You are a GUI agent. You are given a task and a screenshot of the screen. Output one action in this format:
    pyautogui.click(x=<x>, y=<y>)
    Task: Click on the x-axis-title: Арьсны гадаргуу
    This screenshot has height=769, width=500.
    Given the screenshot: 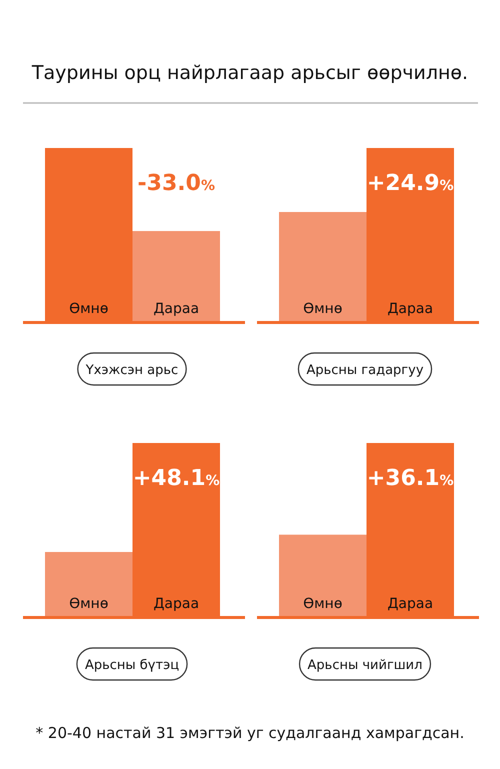 What is the action you would take?
    pyautogui.click(x=365, y=370)
    